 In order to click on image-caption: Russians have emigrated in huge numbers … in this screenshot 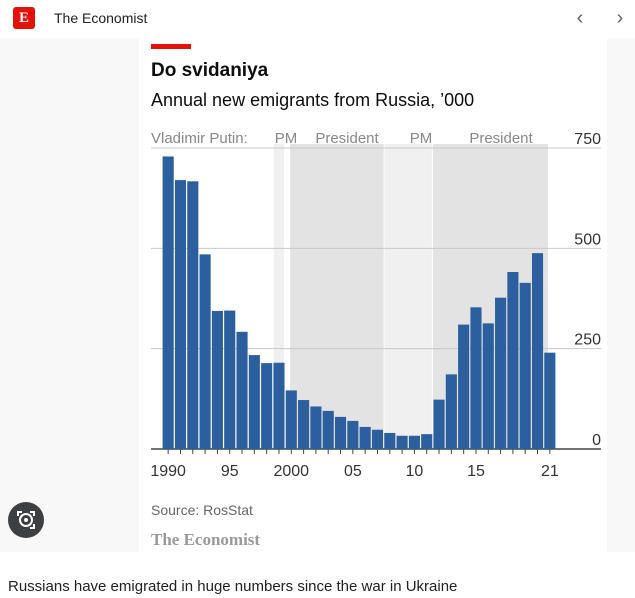, I will do `click(232, 586)`.